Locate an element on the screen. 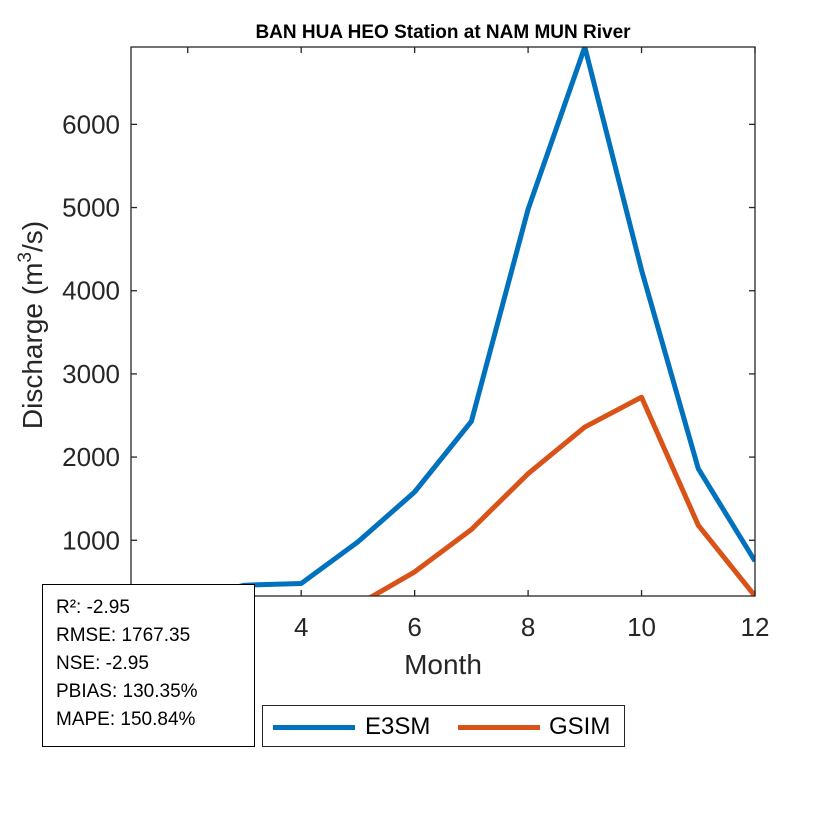 This screenshot has height=833, width=833. y-tick-label: 5000 is located at coordinates (91, 208).